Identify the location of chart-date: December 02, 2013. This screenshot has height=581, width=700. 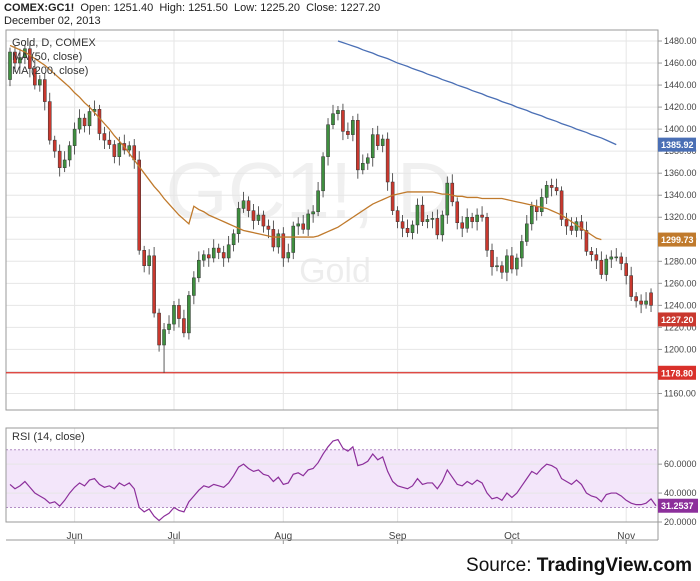
(52, 21).